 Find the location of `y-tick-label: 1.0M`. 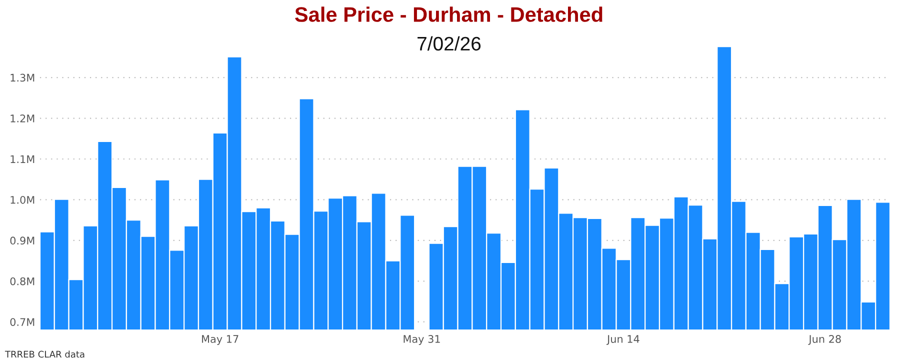

y-tick-label: 1.0M is located at coordinates (22, 200).